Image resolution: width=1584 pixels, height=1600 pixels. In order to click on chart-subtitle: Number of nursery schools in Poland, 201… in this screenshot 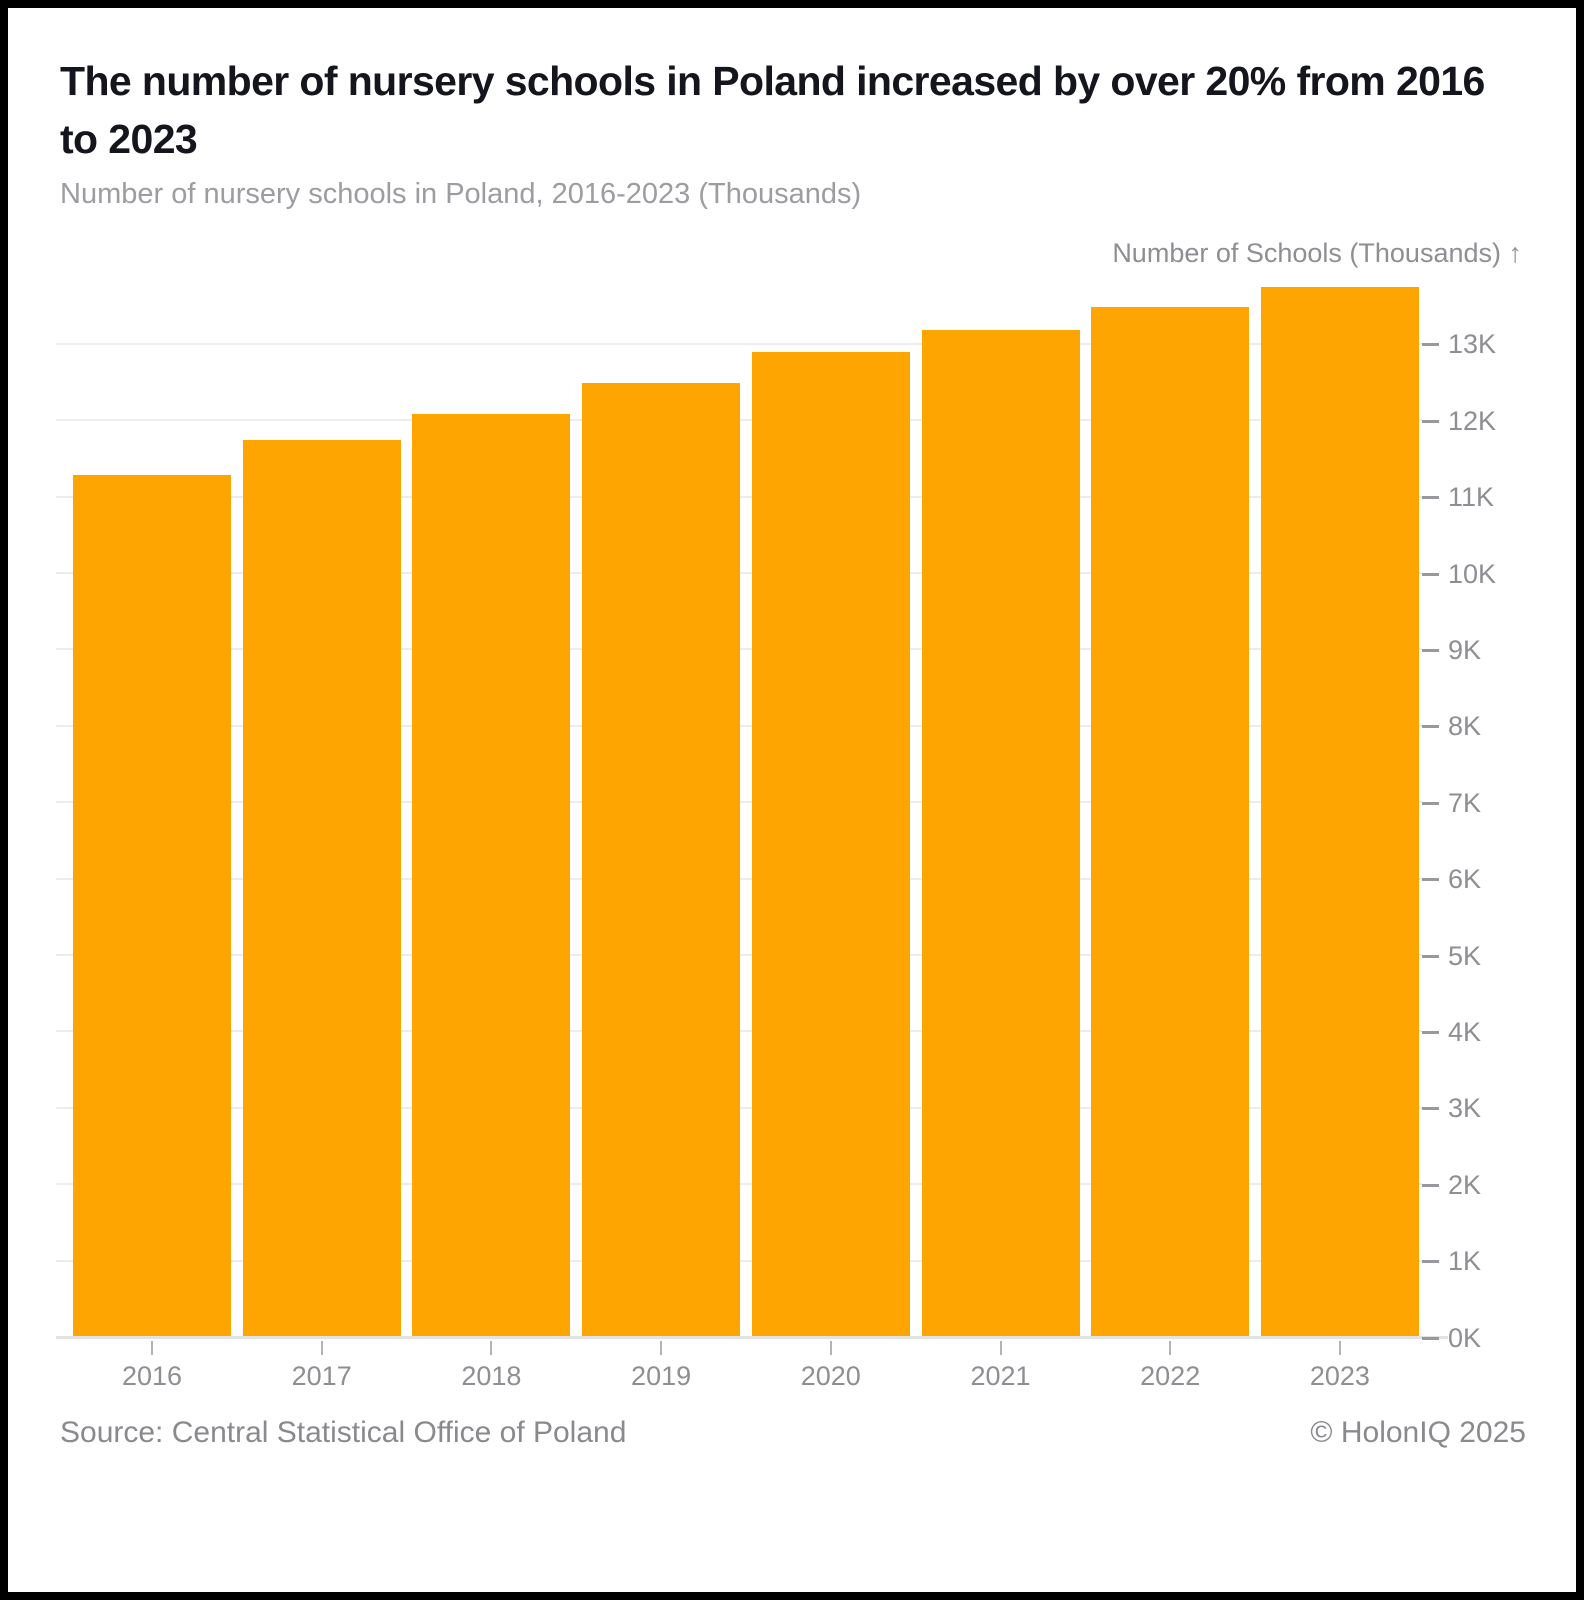, I will do `click(461, 194)`.